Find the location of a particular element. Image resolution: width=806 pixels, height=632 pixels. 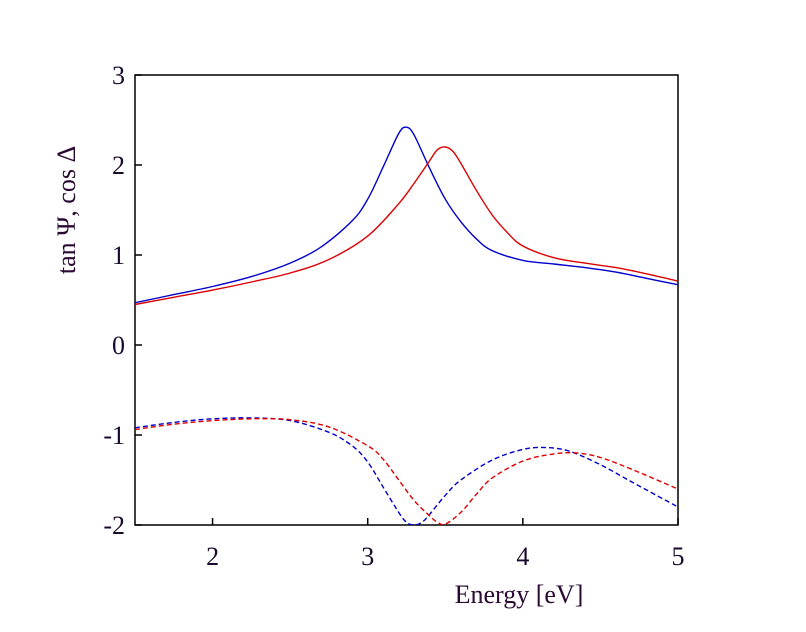

x-tick-label: 3 is located at coordinates (367, 556).